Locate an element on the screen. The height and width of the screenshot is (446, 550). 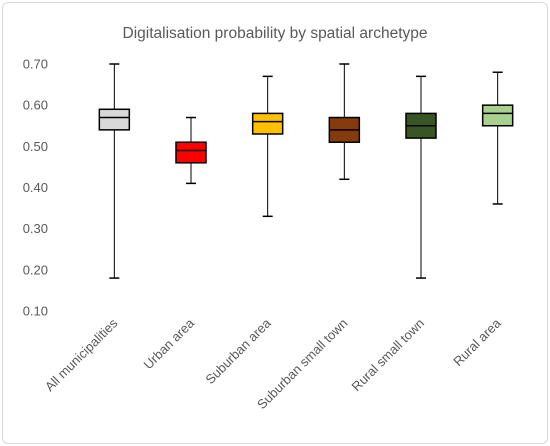
x-category-label: Urban area is located at coordinates (169, 343).